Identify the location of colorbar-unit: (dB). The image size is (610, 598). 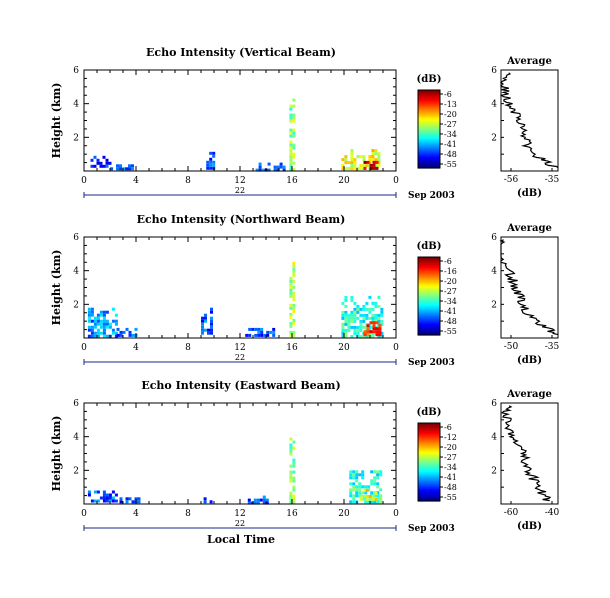
(429, 246).